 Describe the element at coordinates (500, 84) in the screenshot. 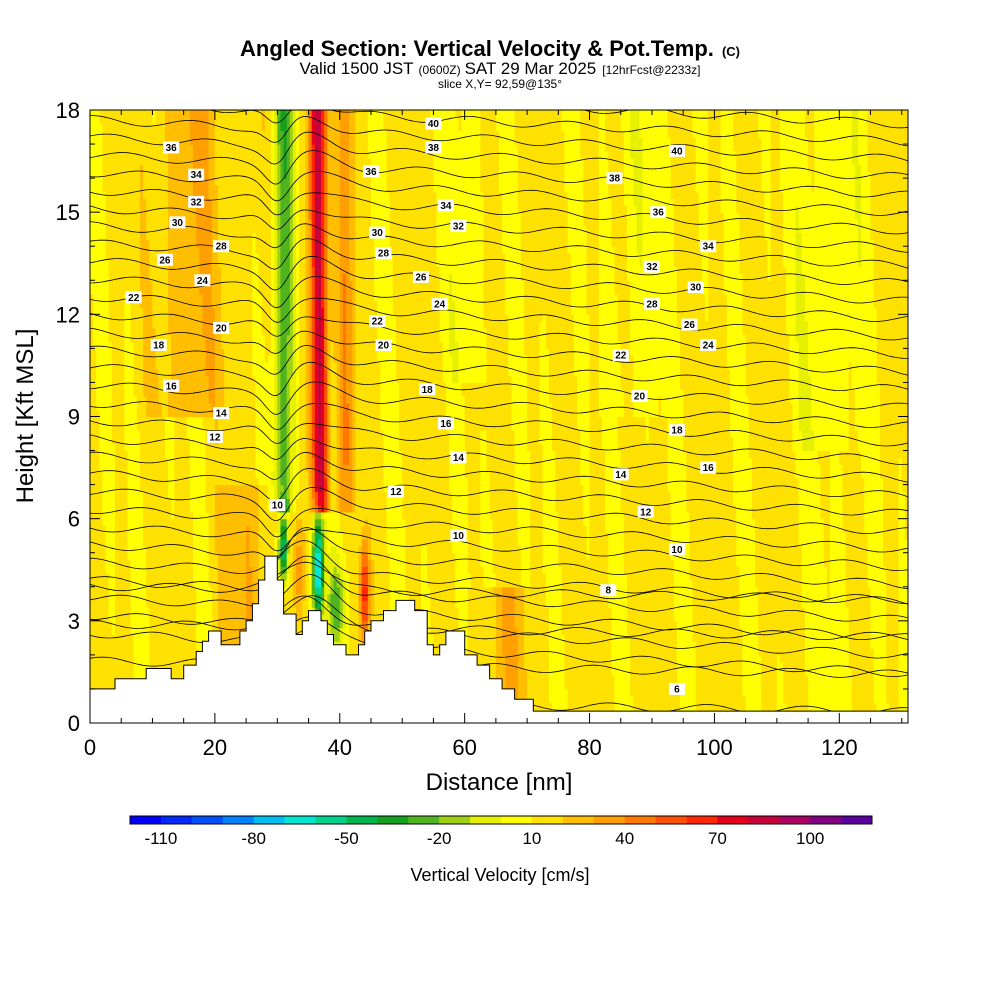

I see `slice-info: slice X,Y= 92,59@135°` at that location.